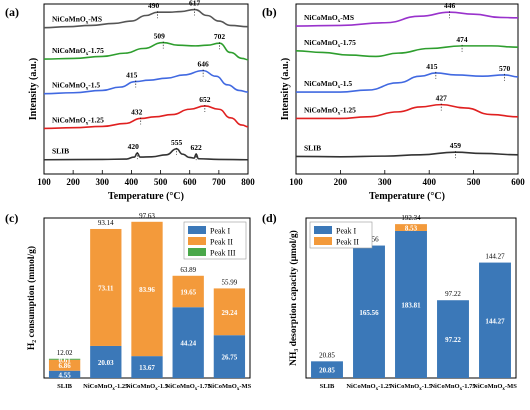 The height and width of the screenshot is (410, 530). Describe the element at coordinates (195, 4) in the screenshot. I see `peak-label: 617` at that location.